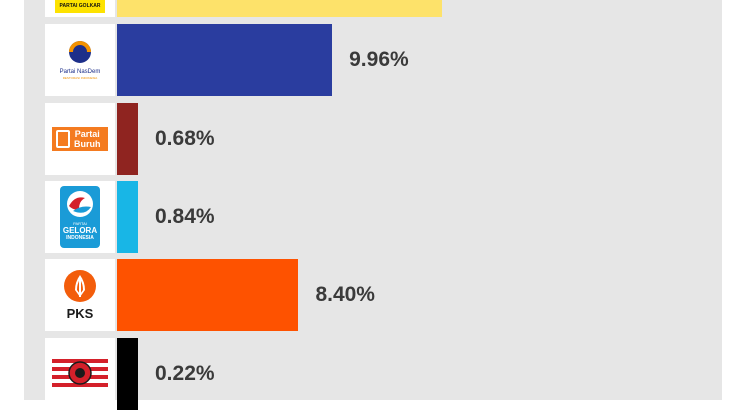 Image resolution: width=740 pixels, height=410 pixels. Describe the element at coordinates (185, 373) in the screenshot. I see `value-label: 0.22%` at that location.